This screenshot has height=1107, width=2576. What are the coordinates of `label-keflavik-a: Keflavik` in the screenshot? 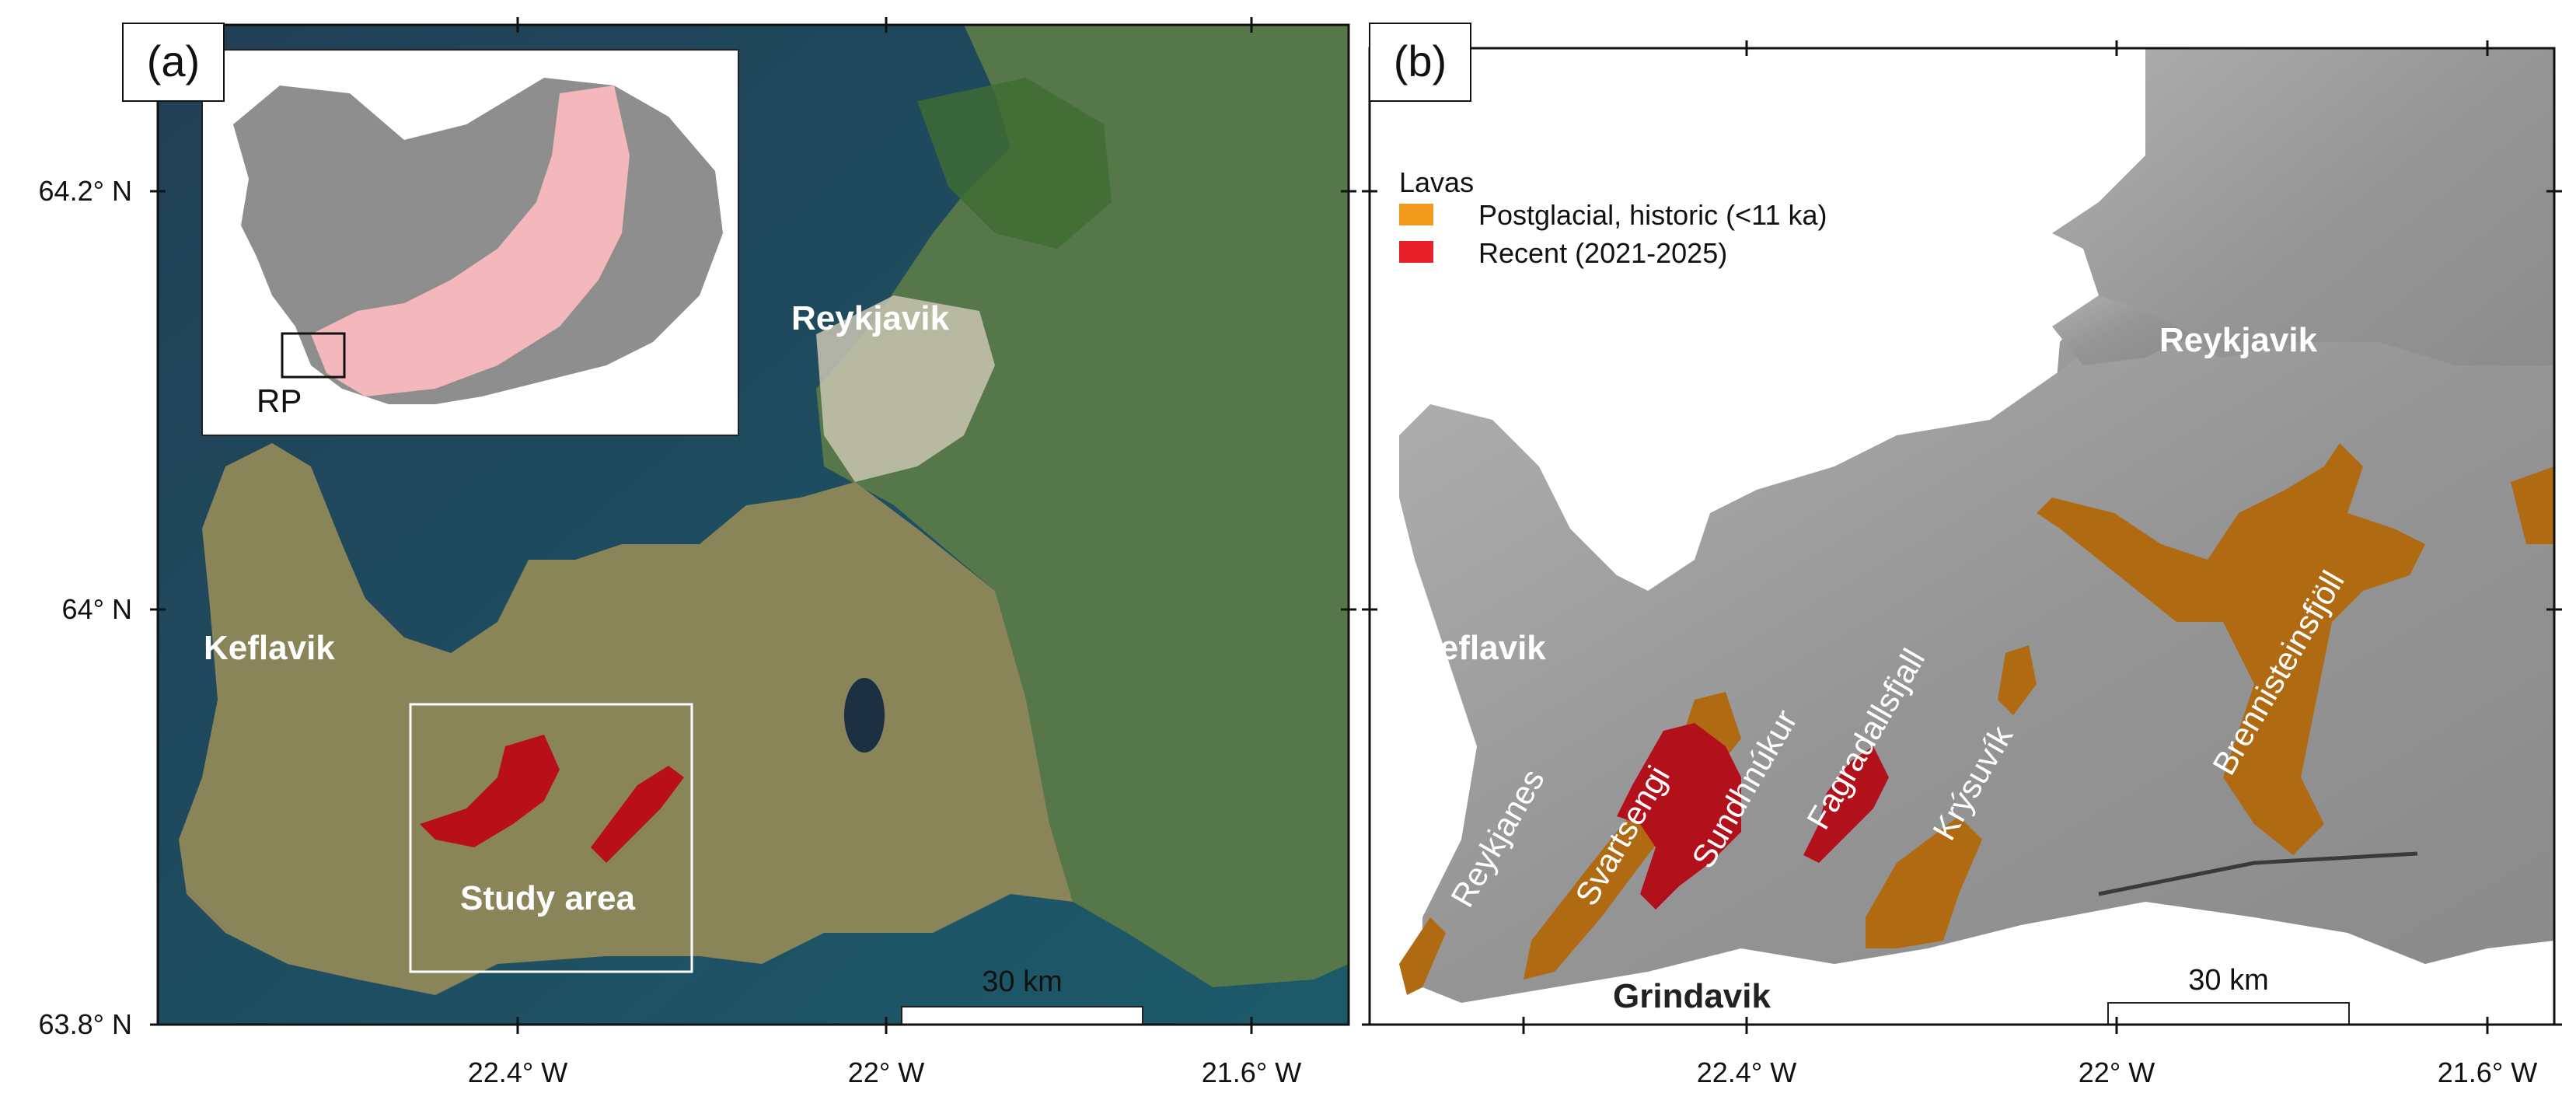 It's located at (270, 648).